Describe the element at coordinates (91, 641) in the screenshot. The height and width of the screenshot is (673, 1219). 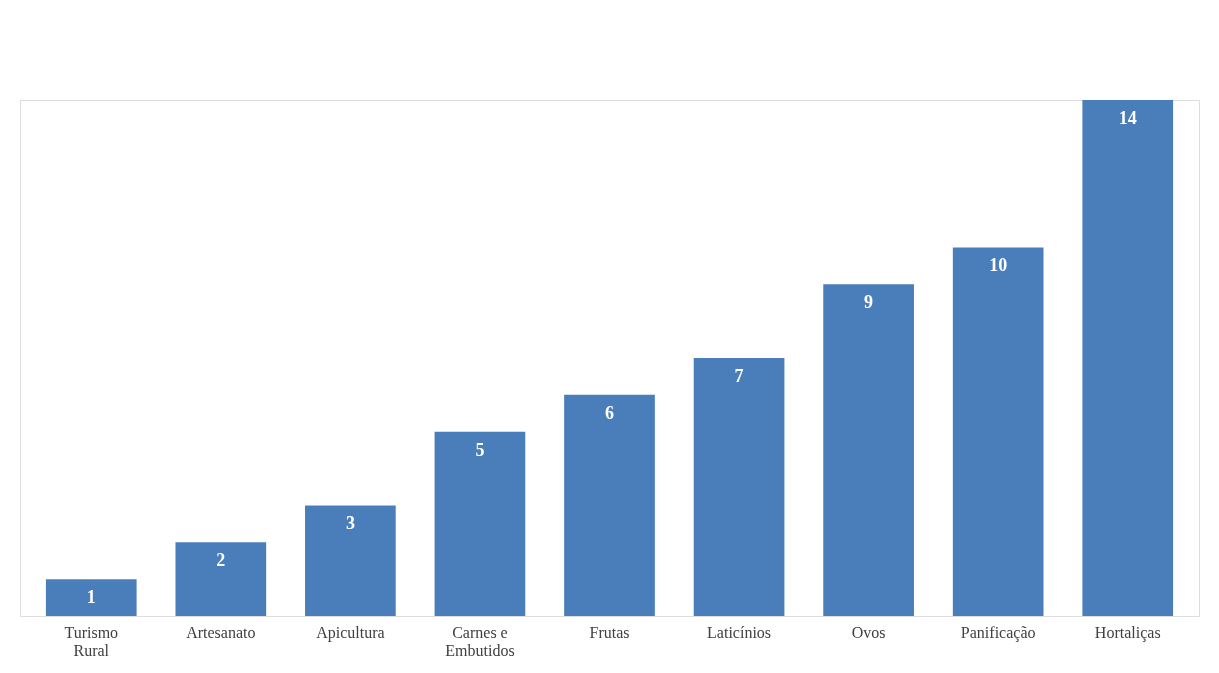
I see `x-tick-label: Turismo Rural` at that location.